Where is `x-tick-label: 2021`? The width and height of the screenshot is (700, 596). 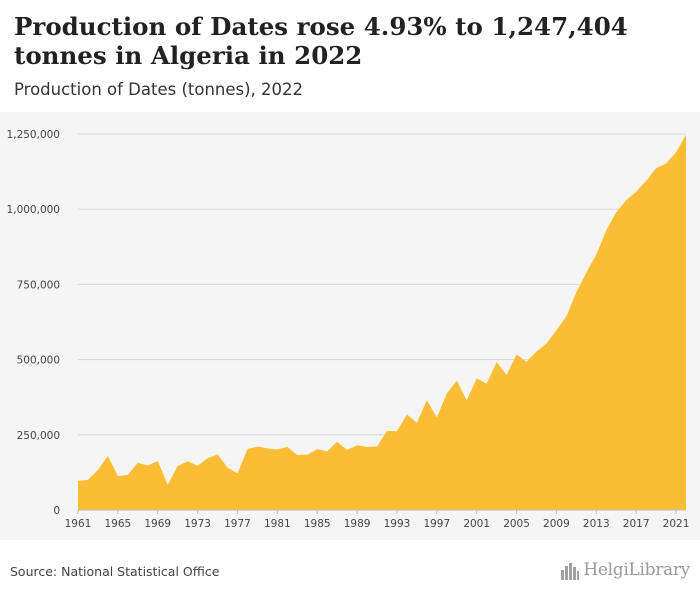 x-tick-label: 2021 is located at coordinates (676, 524).